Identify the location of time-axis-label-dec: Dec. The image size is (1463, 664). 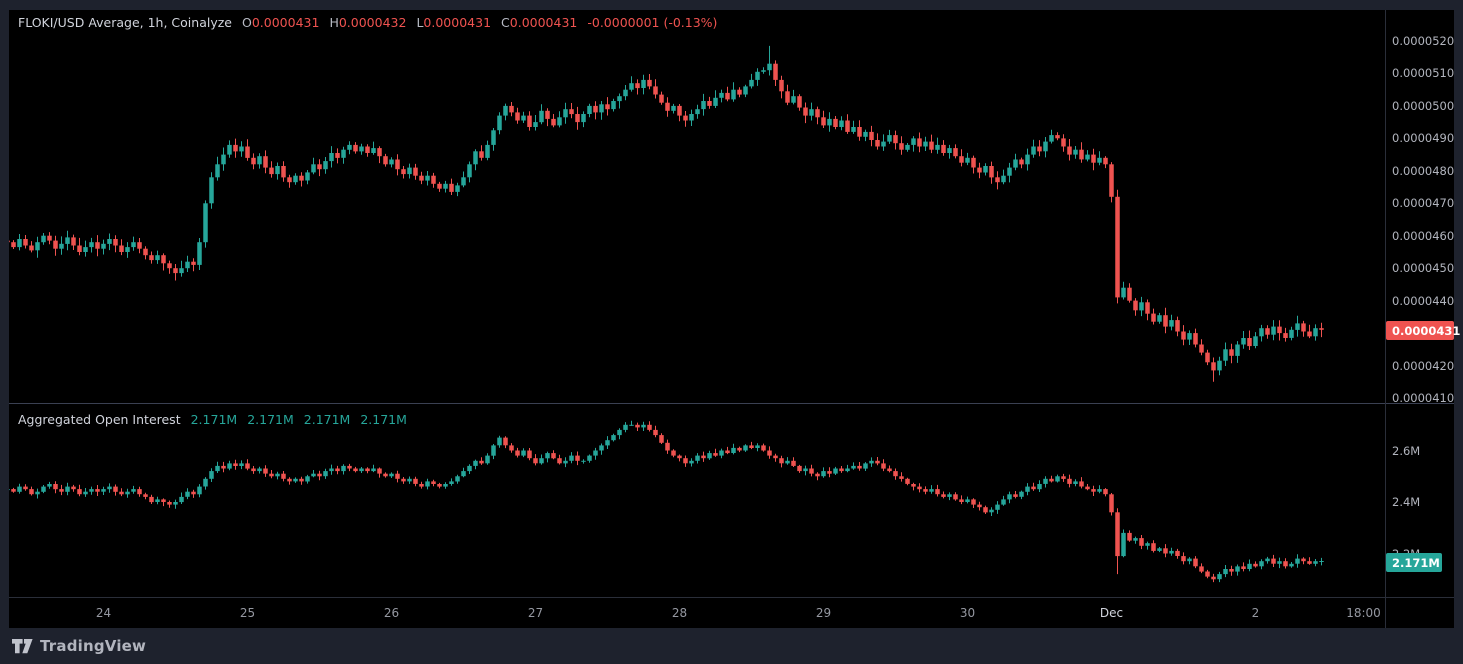
(1111, 613).